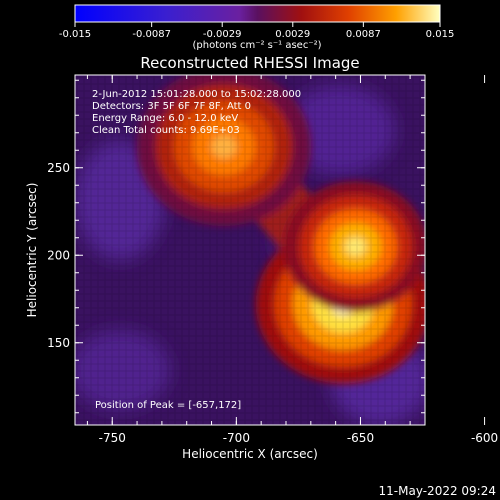 Image resolution: width=500 pixels, height=500 pixels. What do you see at coordinates (166, 130) in the screenshot?
I see `annotation-counts: Clean Total counts: 9.69E+03` at bounding box center [166, 130].